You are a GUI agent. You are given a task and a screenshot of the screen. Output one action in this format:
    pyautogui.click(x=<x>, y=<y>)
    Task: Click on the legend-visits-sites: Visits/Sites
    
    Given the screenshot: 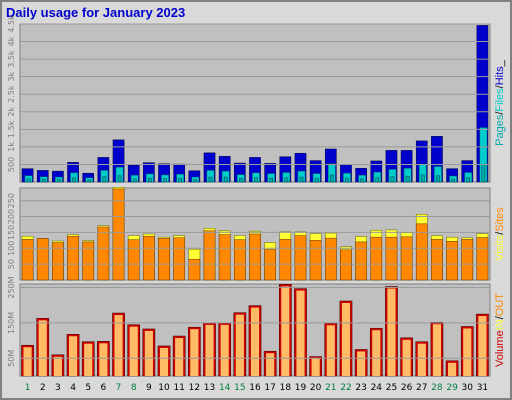 What is the action you would take?
    pyautogui.click(x=500, y=234)
    